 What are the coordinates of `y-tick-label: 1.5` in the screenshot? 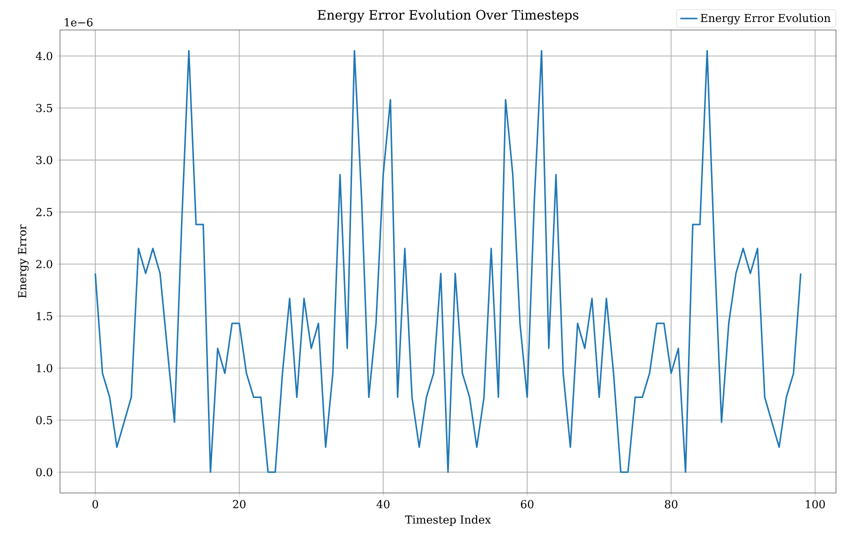 It's located at (44, 316).